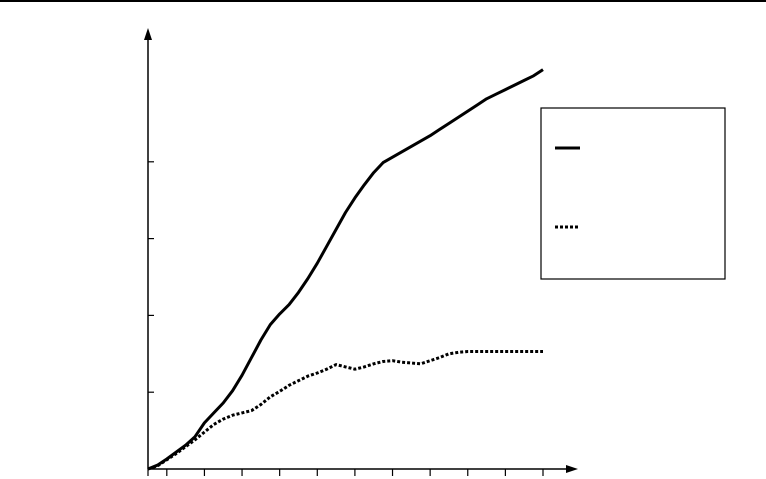 The width and height of the screenshot is (766, 479). Describe the element at coordinates (567, 187) in the screenshot. I see `legend-entries` at that location.